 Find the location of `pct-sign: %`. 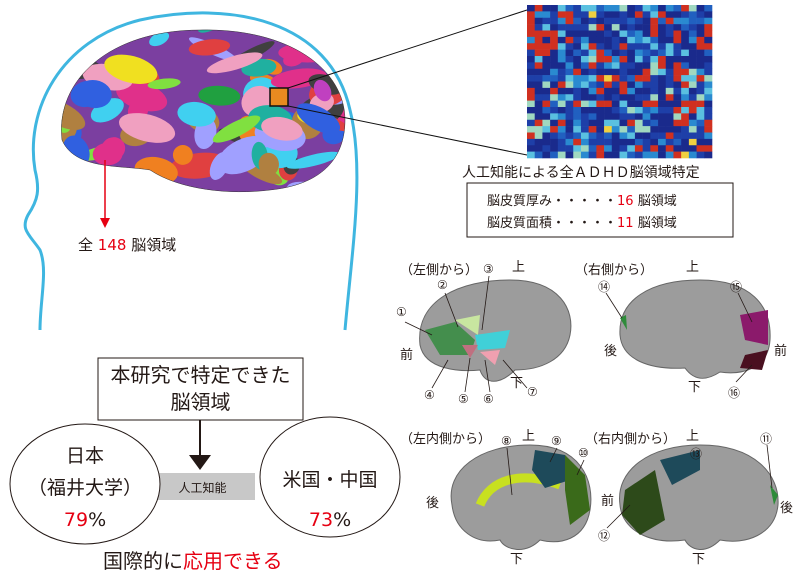

pct-sign: % is located at coordinates (97, 520).